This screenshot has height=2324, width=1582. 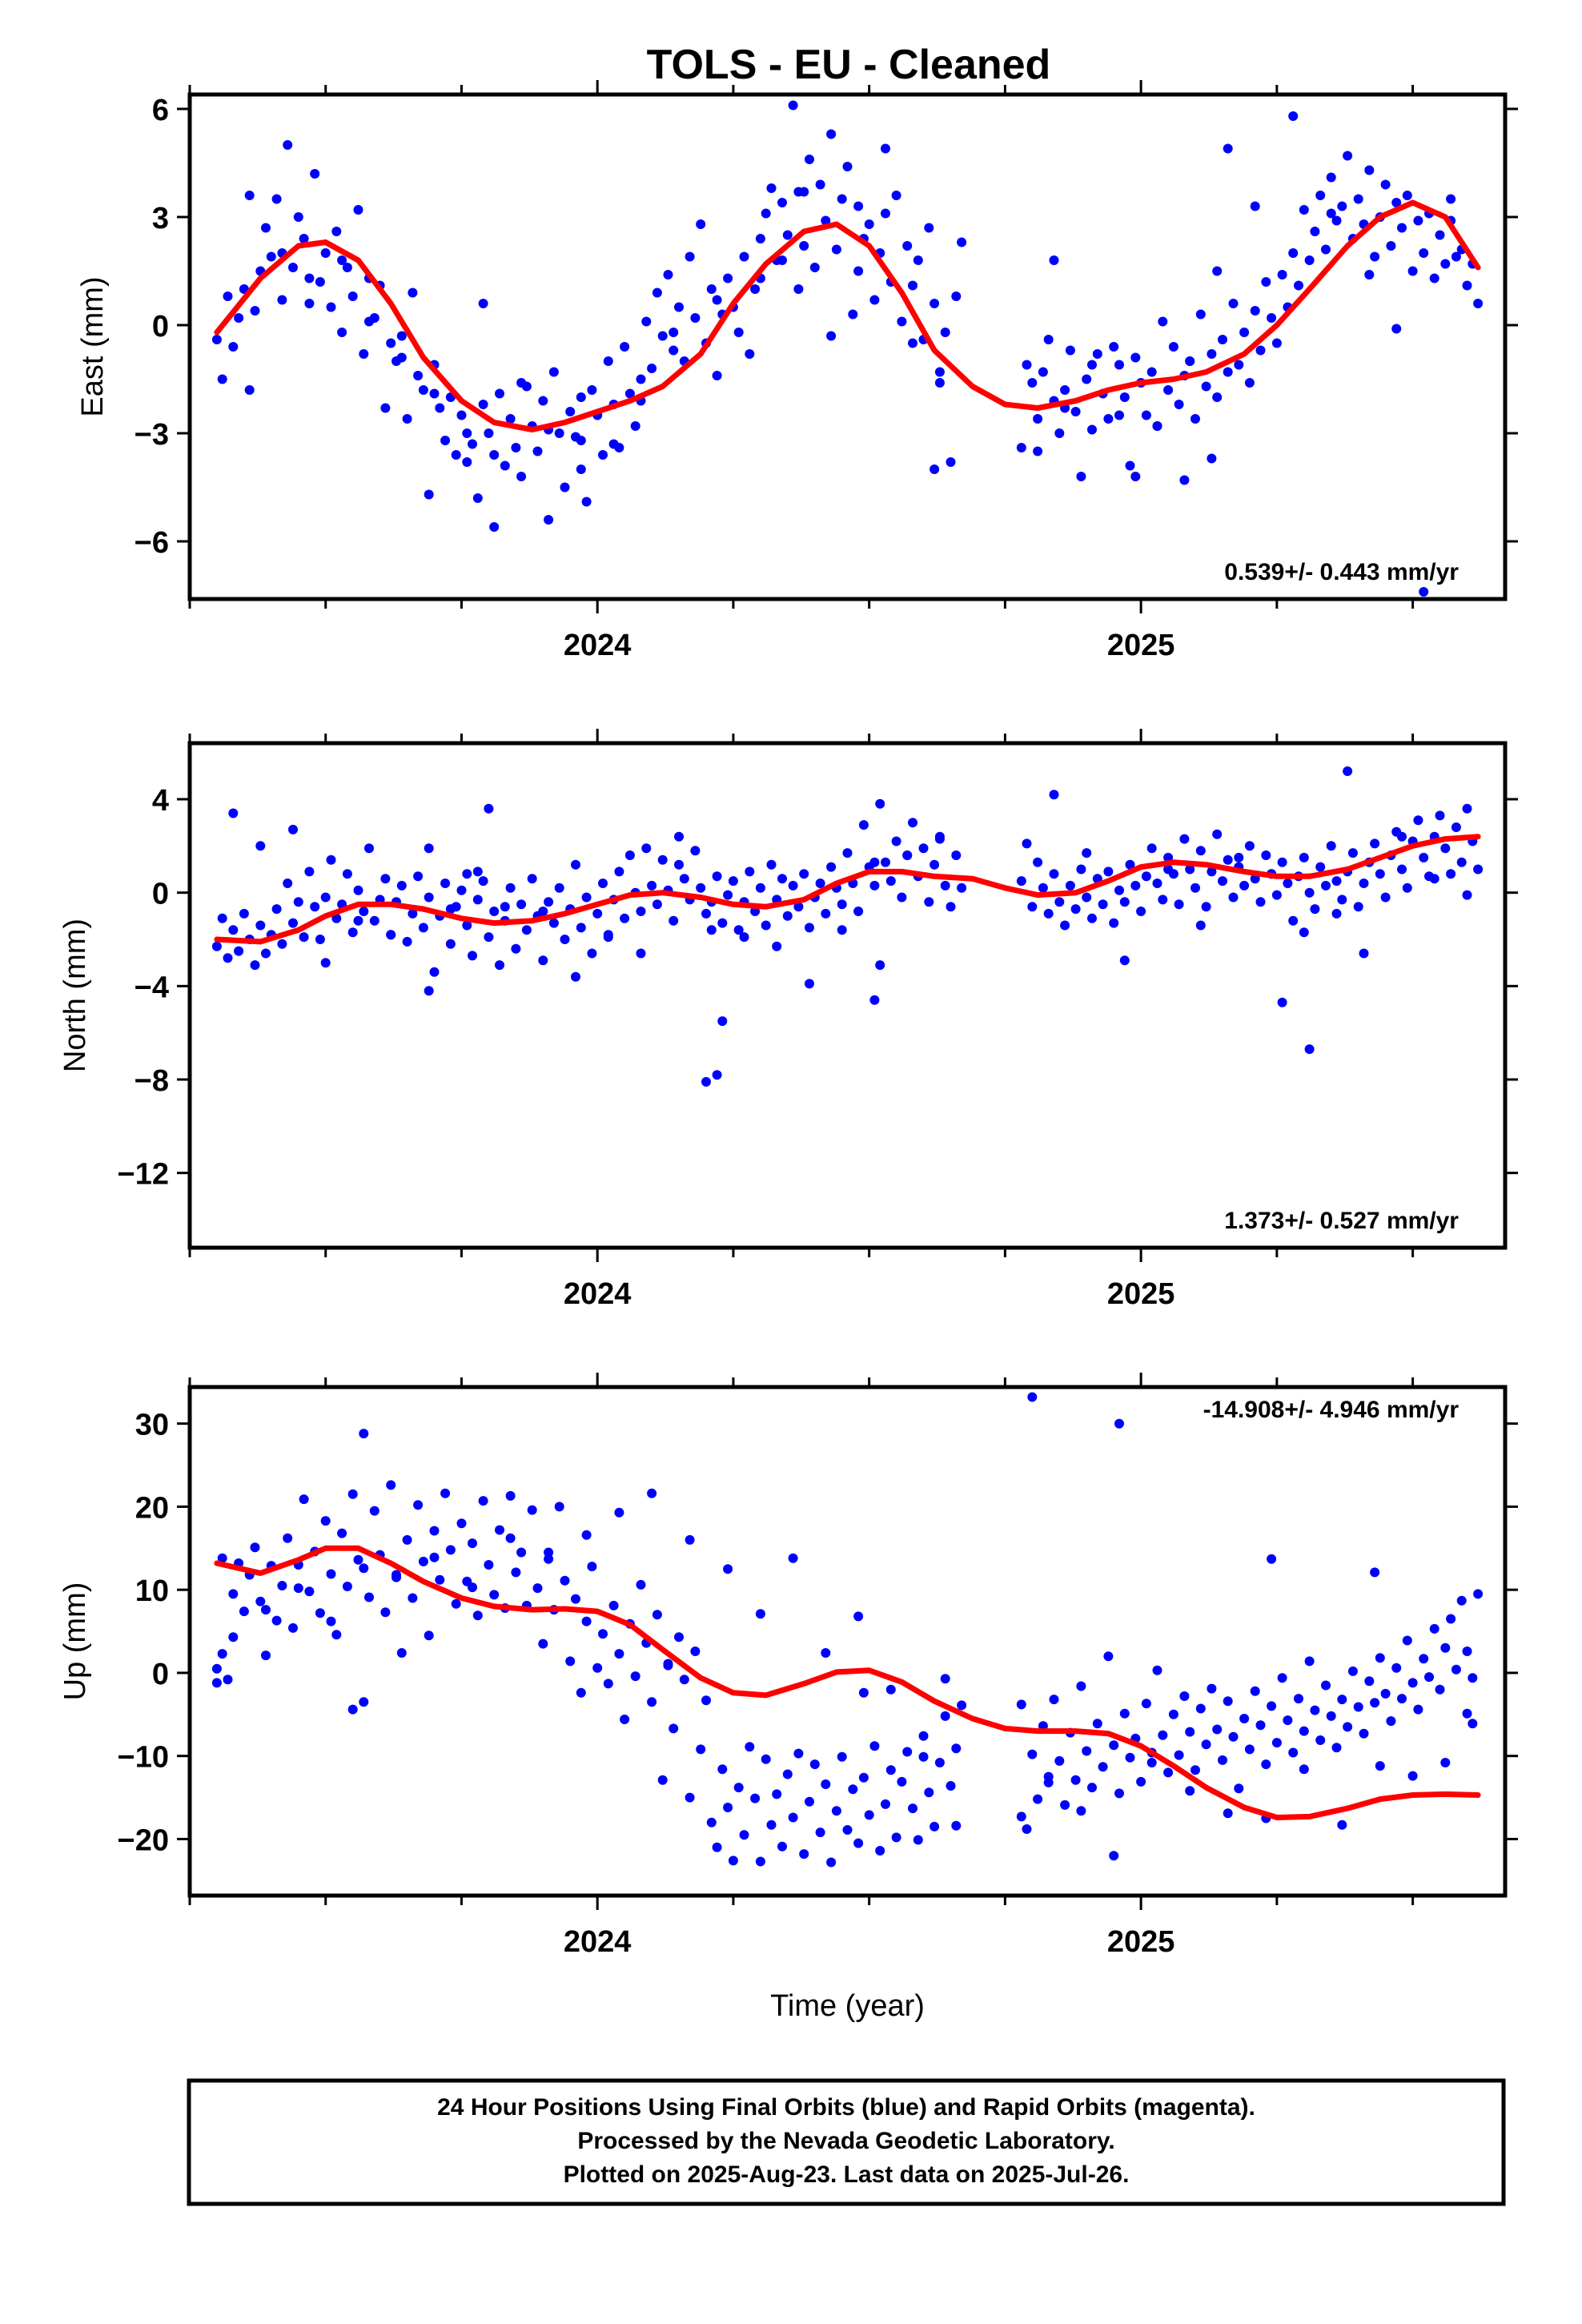 I want to click on north-ytick-label: 4, so click(x=161, y=801).